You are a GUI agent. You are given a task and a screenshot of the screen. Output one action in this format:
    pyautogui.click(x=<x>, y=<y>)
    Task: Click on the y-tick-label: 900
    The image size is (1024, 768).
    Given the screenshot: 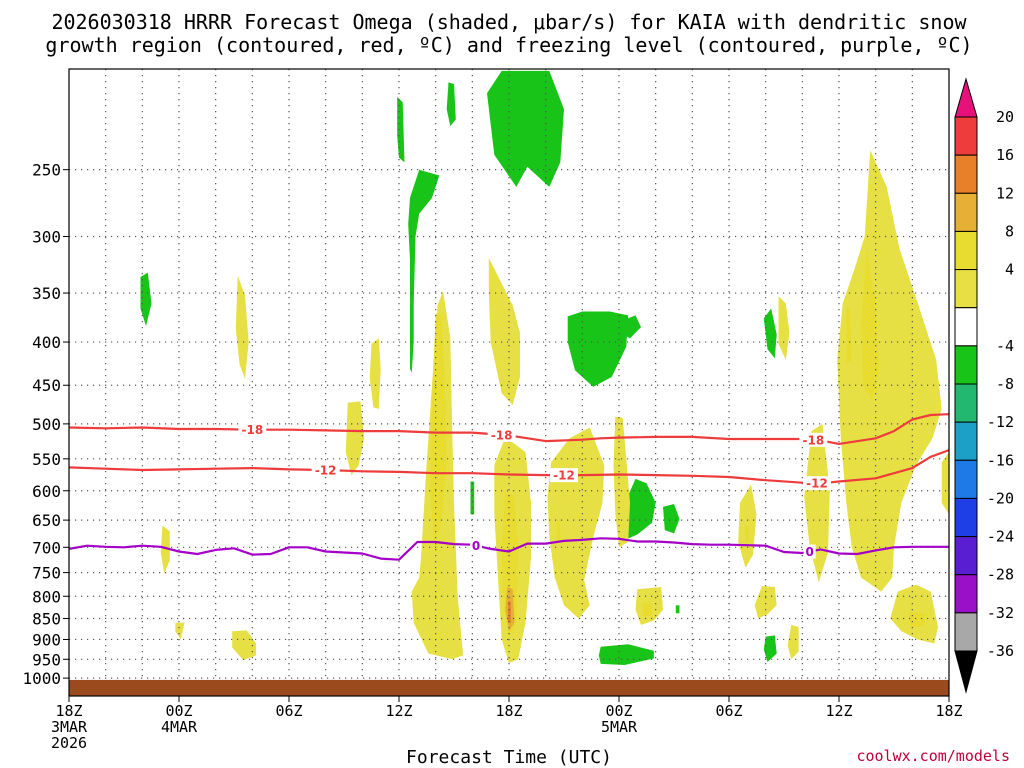 What is the action you would take?
    pyautogui.click(x=46, y=639)
    